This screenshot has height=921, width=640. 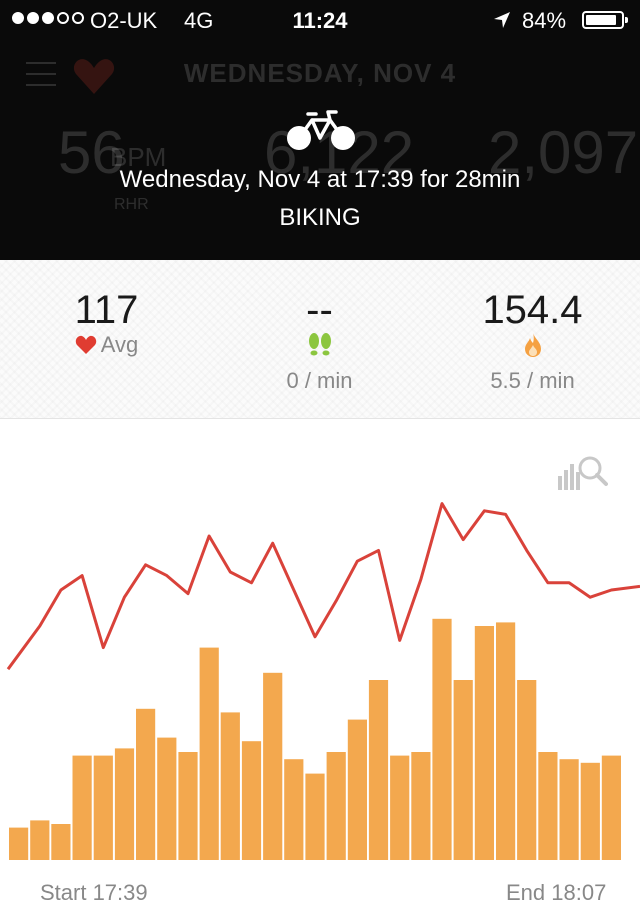 What do you see at coordinates (563, 152) in the screenshot?
I see `daily-calories-value: 2,097` at bounding box center [563, 152].